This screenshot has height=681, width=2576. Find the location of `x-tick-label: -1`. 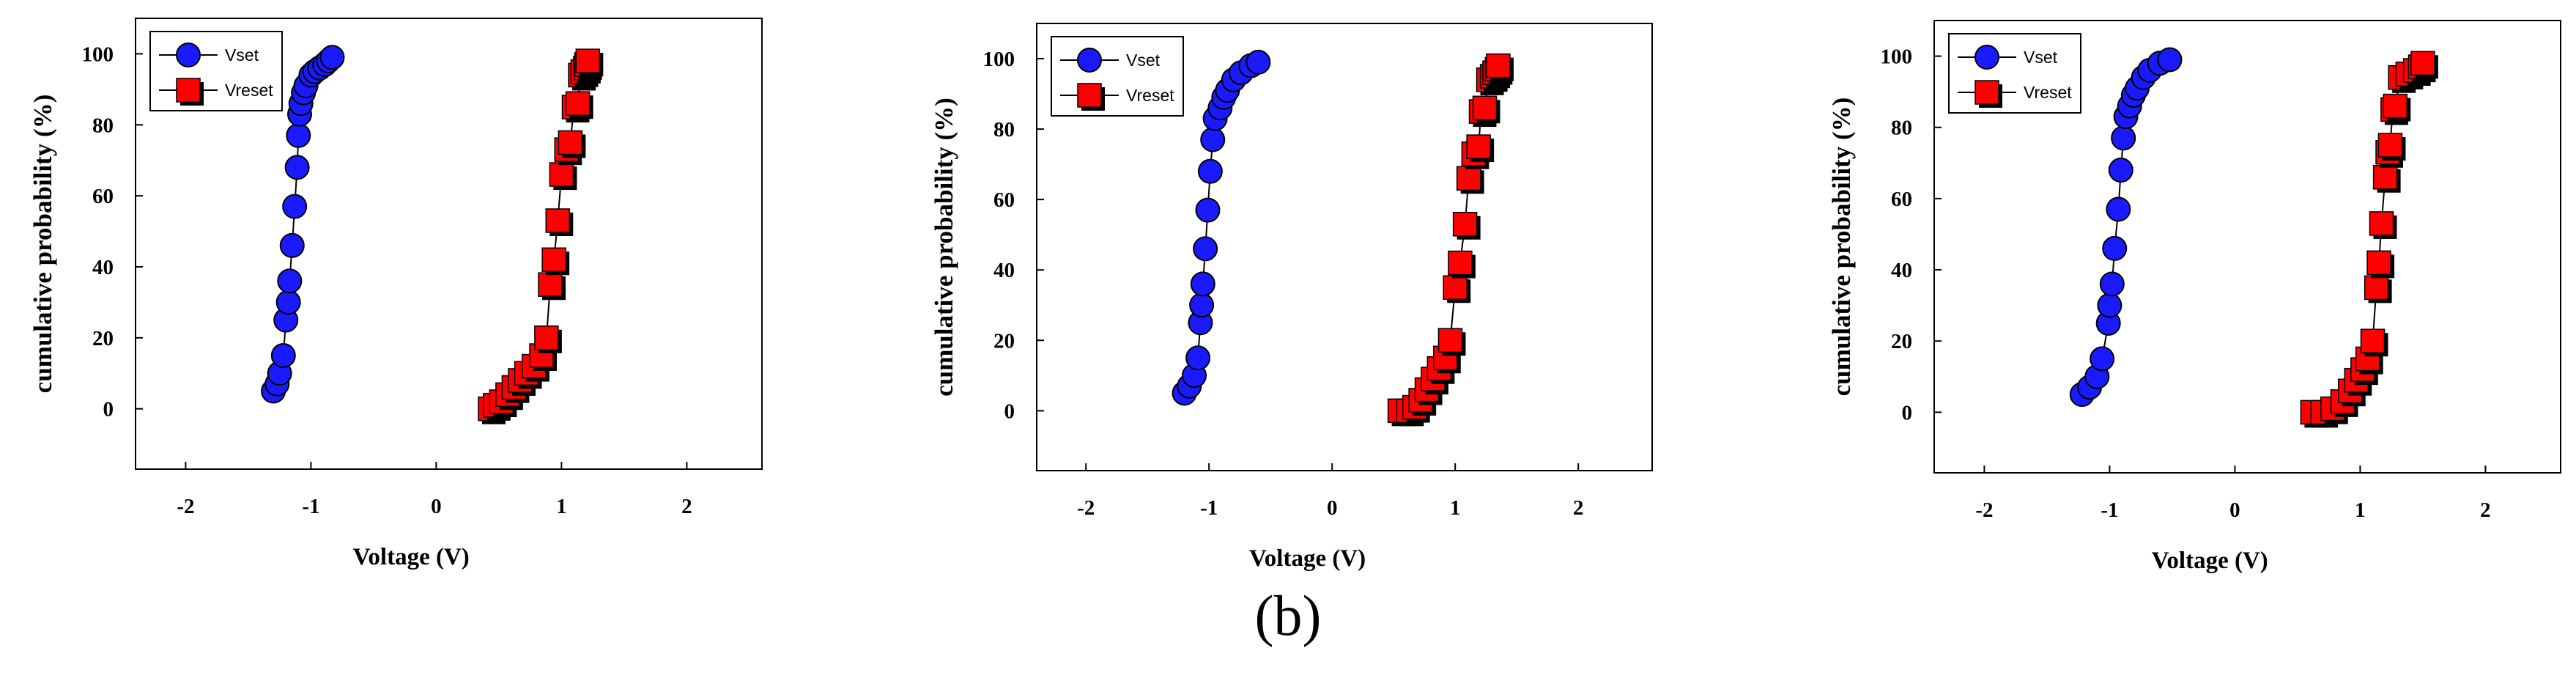

x-tick-label: -1 is located at coordinates (1209, 508).